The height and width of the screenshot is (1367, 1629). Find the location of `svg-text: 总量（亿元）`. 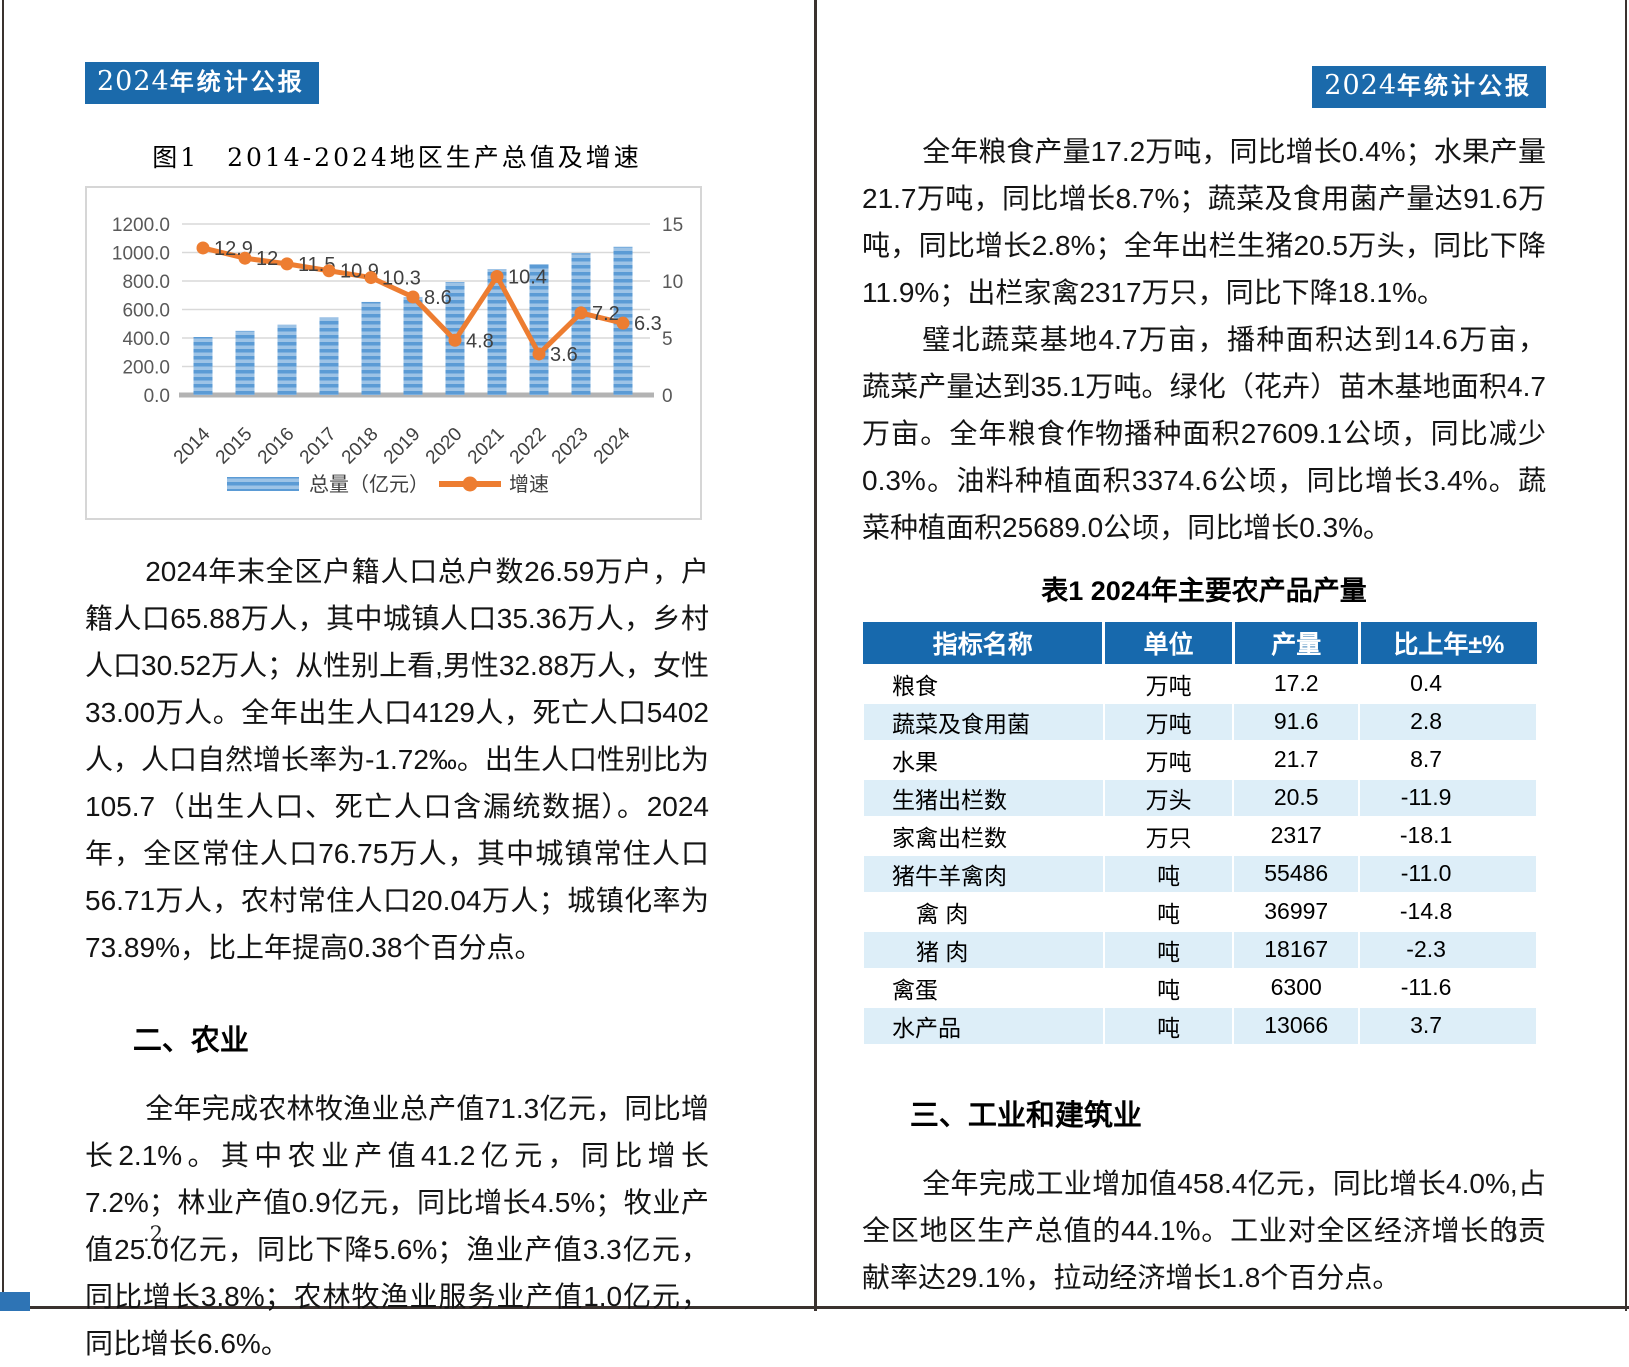

svg-text: 总量（亿元） is located at coordinates (369, 484).